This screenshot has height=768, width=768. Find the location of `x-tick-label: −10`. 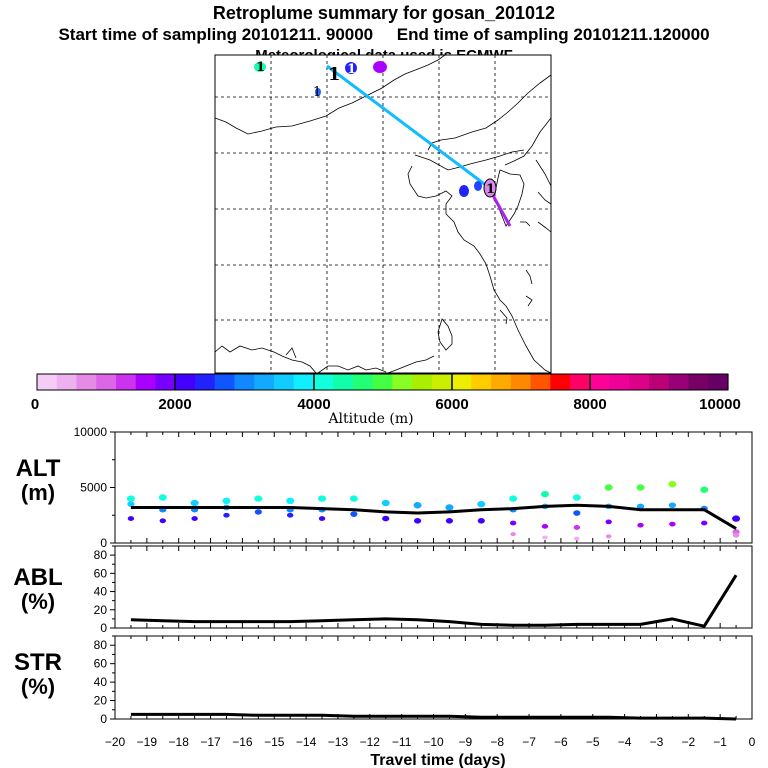

x-tick-label: −10 is located at coordinates (433, 742).